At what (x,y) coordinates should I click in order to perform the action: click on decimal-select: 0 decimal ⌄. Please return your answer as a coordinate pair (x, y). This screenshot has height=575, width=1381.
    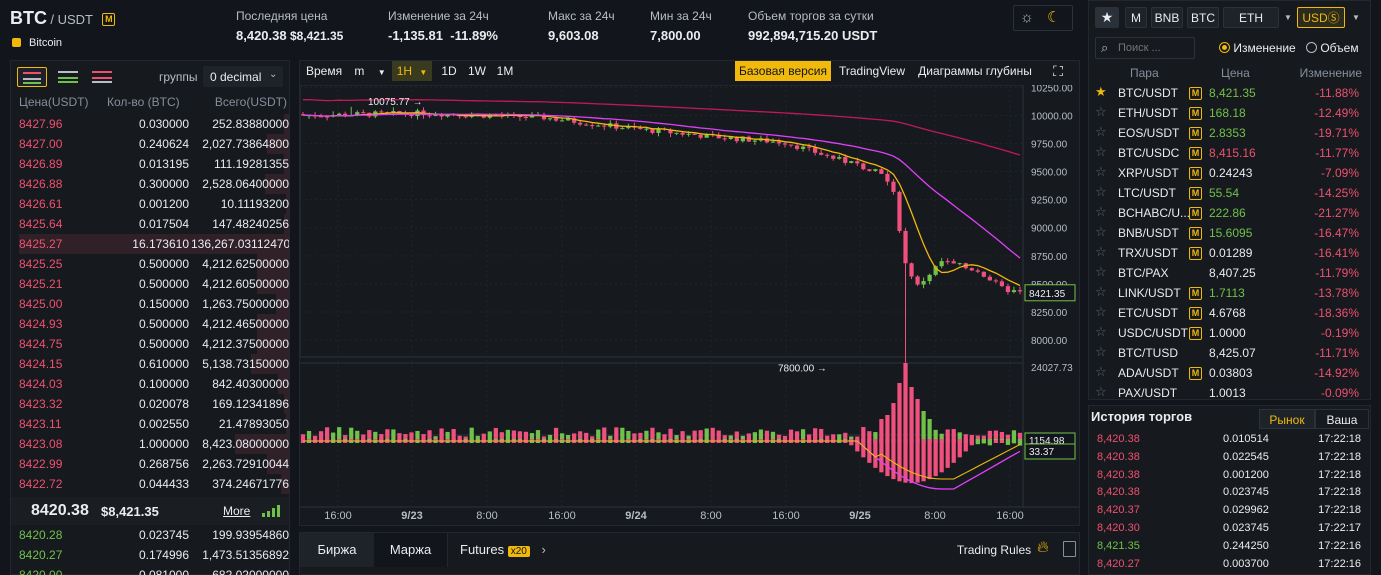
    Looking at the image, I should click on (243, 76).